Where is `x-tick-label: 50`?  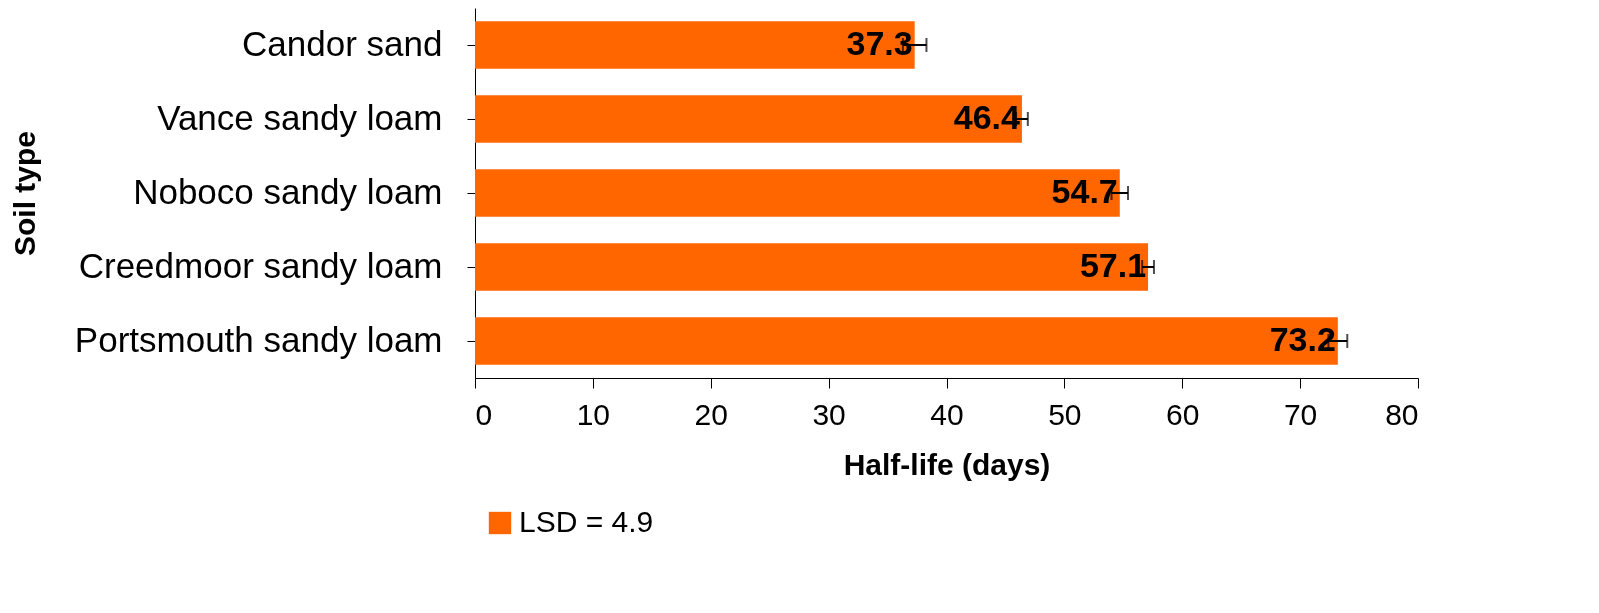 x-tick-label: 50 is located at coordinates (1065, 414).